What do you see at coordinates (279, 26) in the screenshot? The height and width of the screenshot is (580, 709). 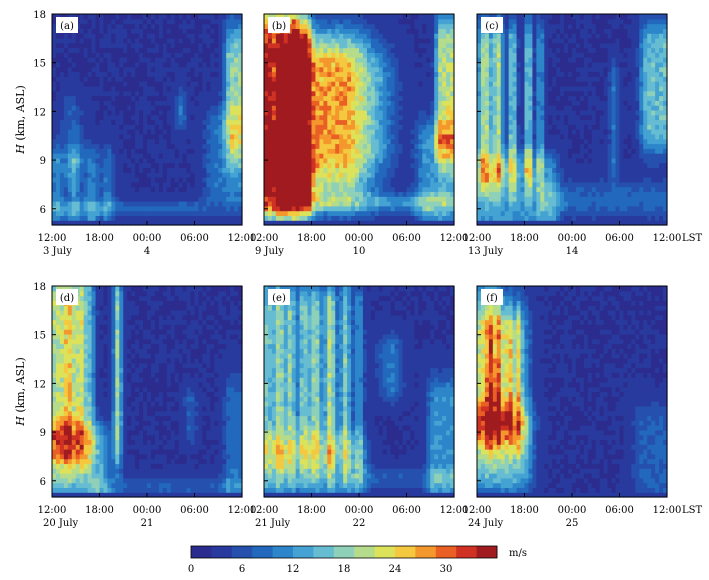 I see `panel-tag: (b)` at bounding box center [279, 26].